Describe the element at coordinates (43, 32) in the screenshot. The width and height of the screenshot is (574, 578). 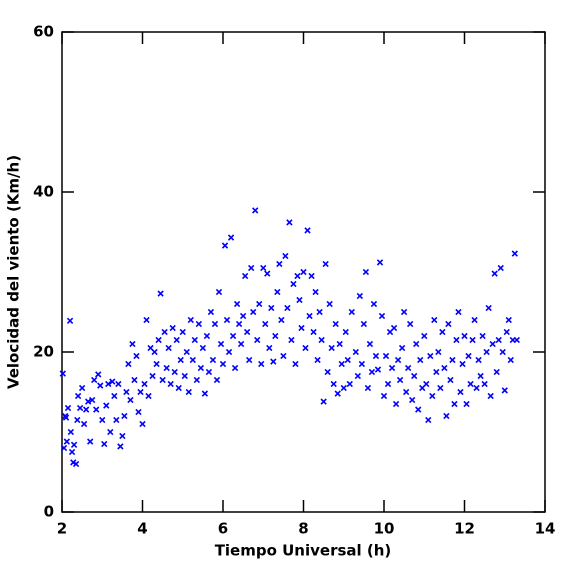
I see `y-tick-label: 60` at that location.